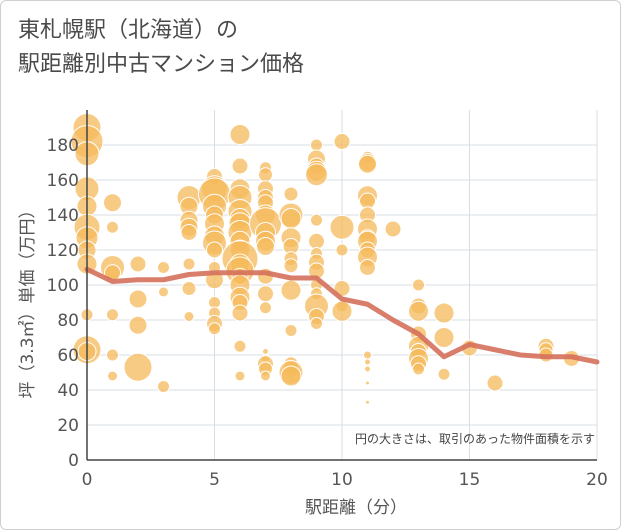 This screenshot has width=621, height=530. Describe the element at coordinates (470, 480) in the screenshot. I see `x-tick-label: 15` at that location.